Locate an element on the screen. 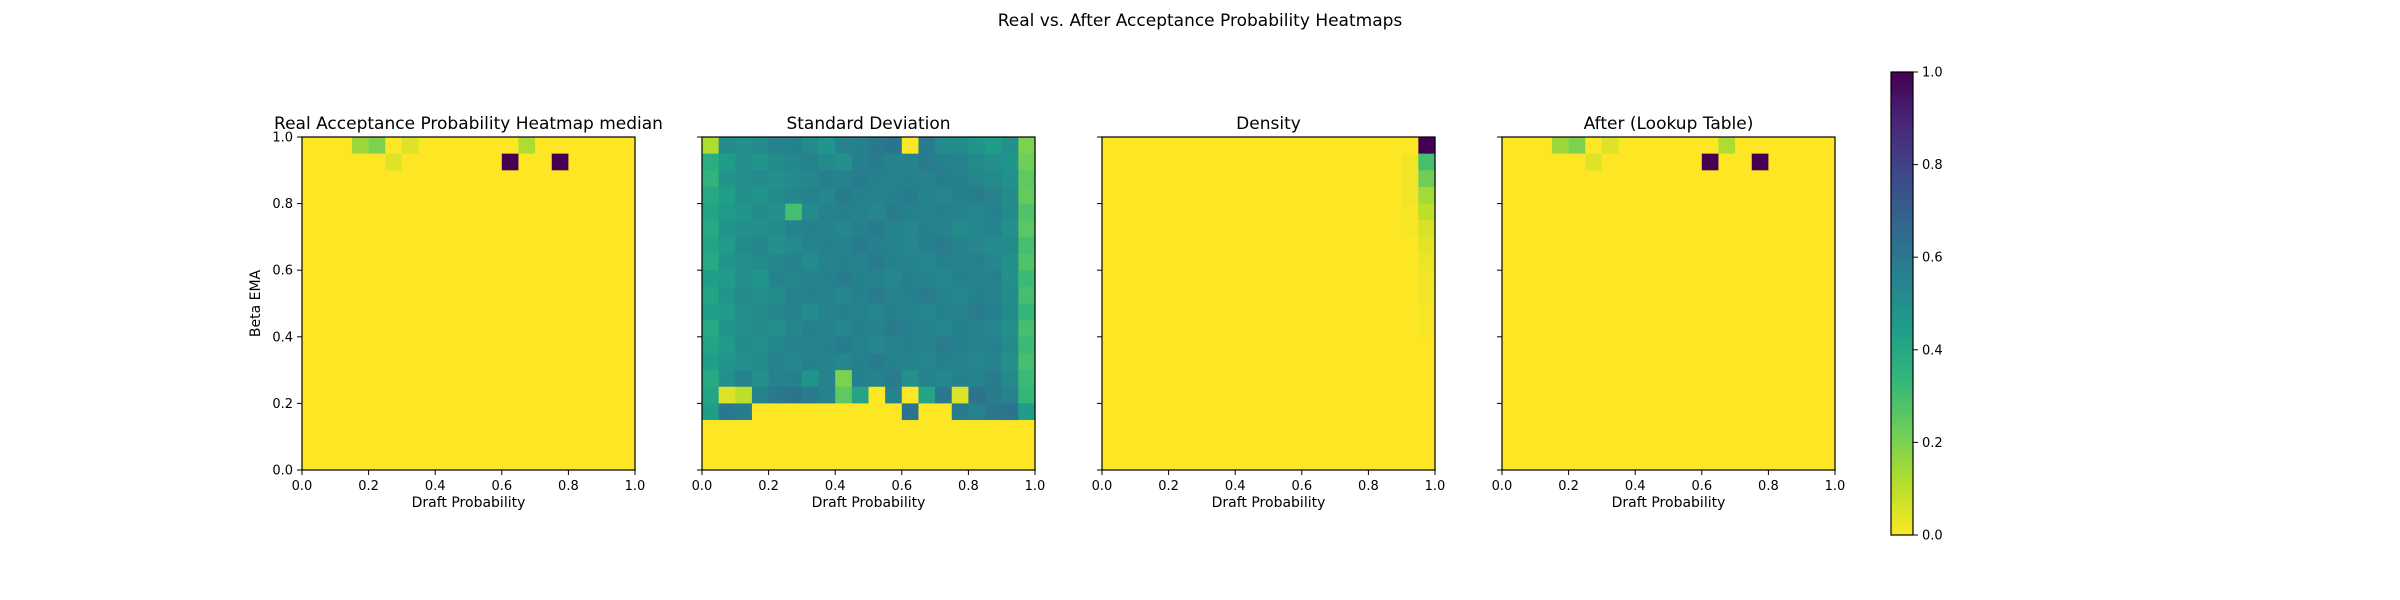  x-tick-label: 0.8 is located at coordinates (968, 486).